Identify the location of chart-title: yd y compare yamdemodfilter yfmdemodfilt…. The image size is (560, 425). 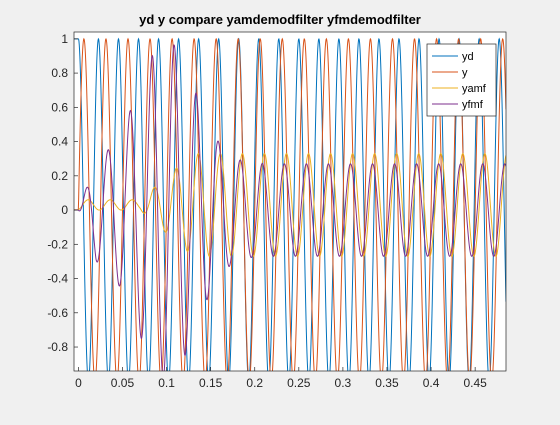
(280, 19).